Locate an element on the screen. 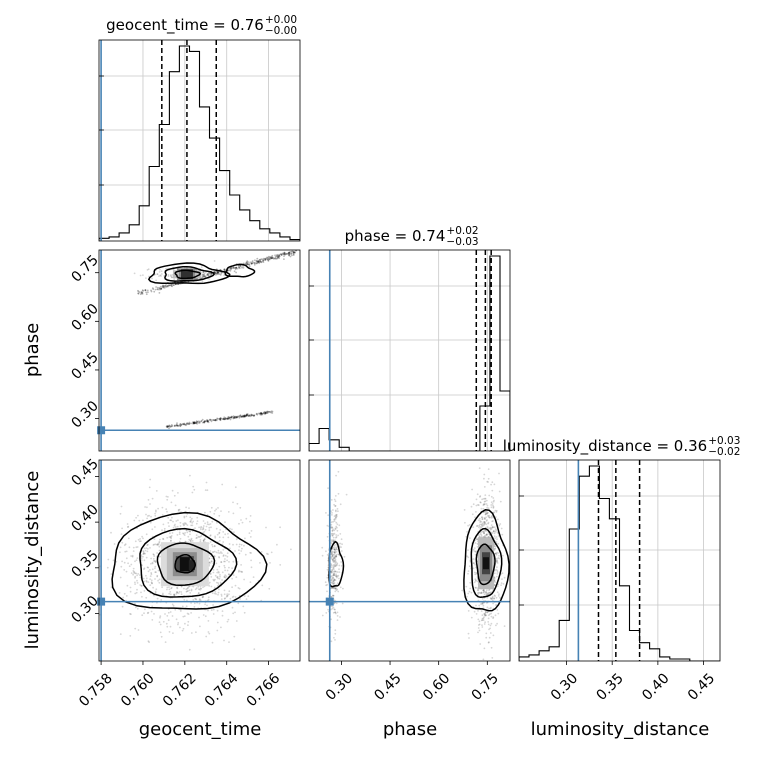 The height and width of the screenshot is (760, 760). luminosity-distance-y-tick-label: 0.35 is located at coordinates (85, 563).